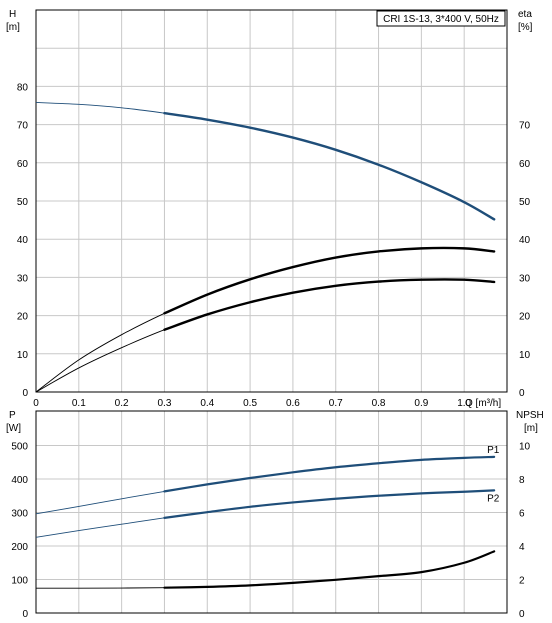 The width and height of the screenshot is (552, 623). Describe the element at coordinates (531, 428) in the screenshot. I see `y-right-axis-unit: [m]` at that location.